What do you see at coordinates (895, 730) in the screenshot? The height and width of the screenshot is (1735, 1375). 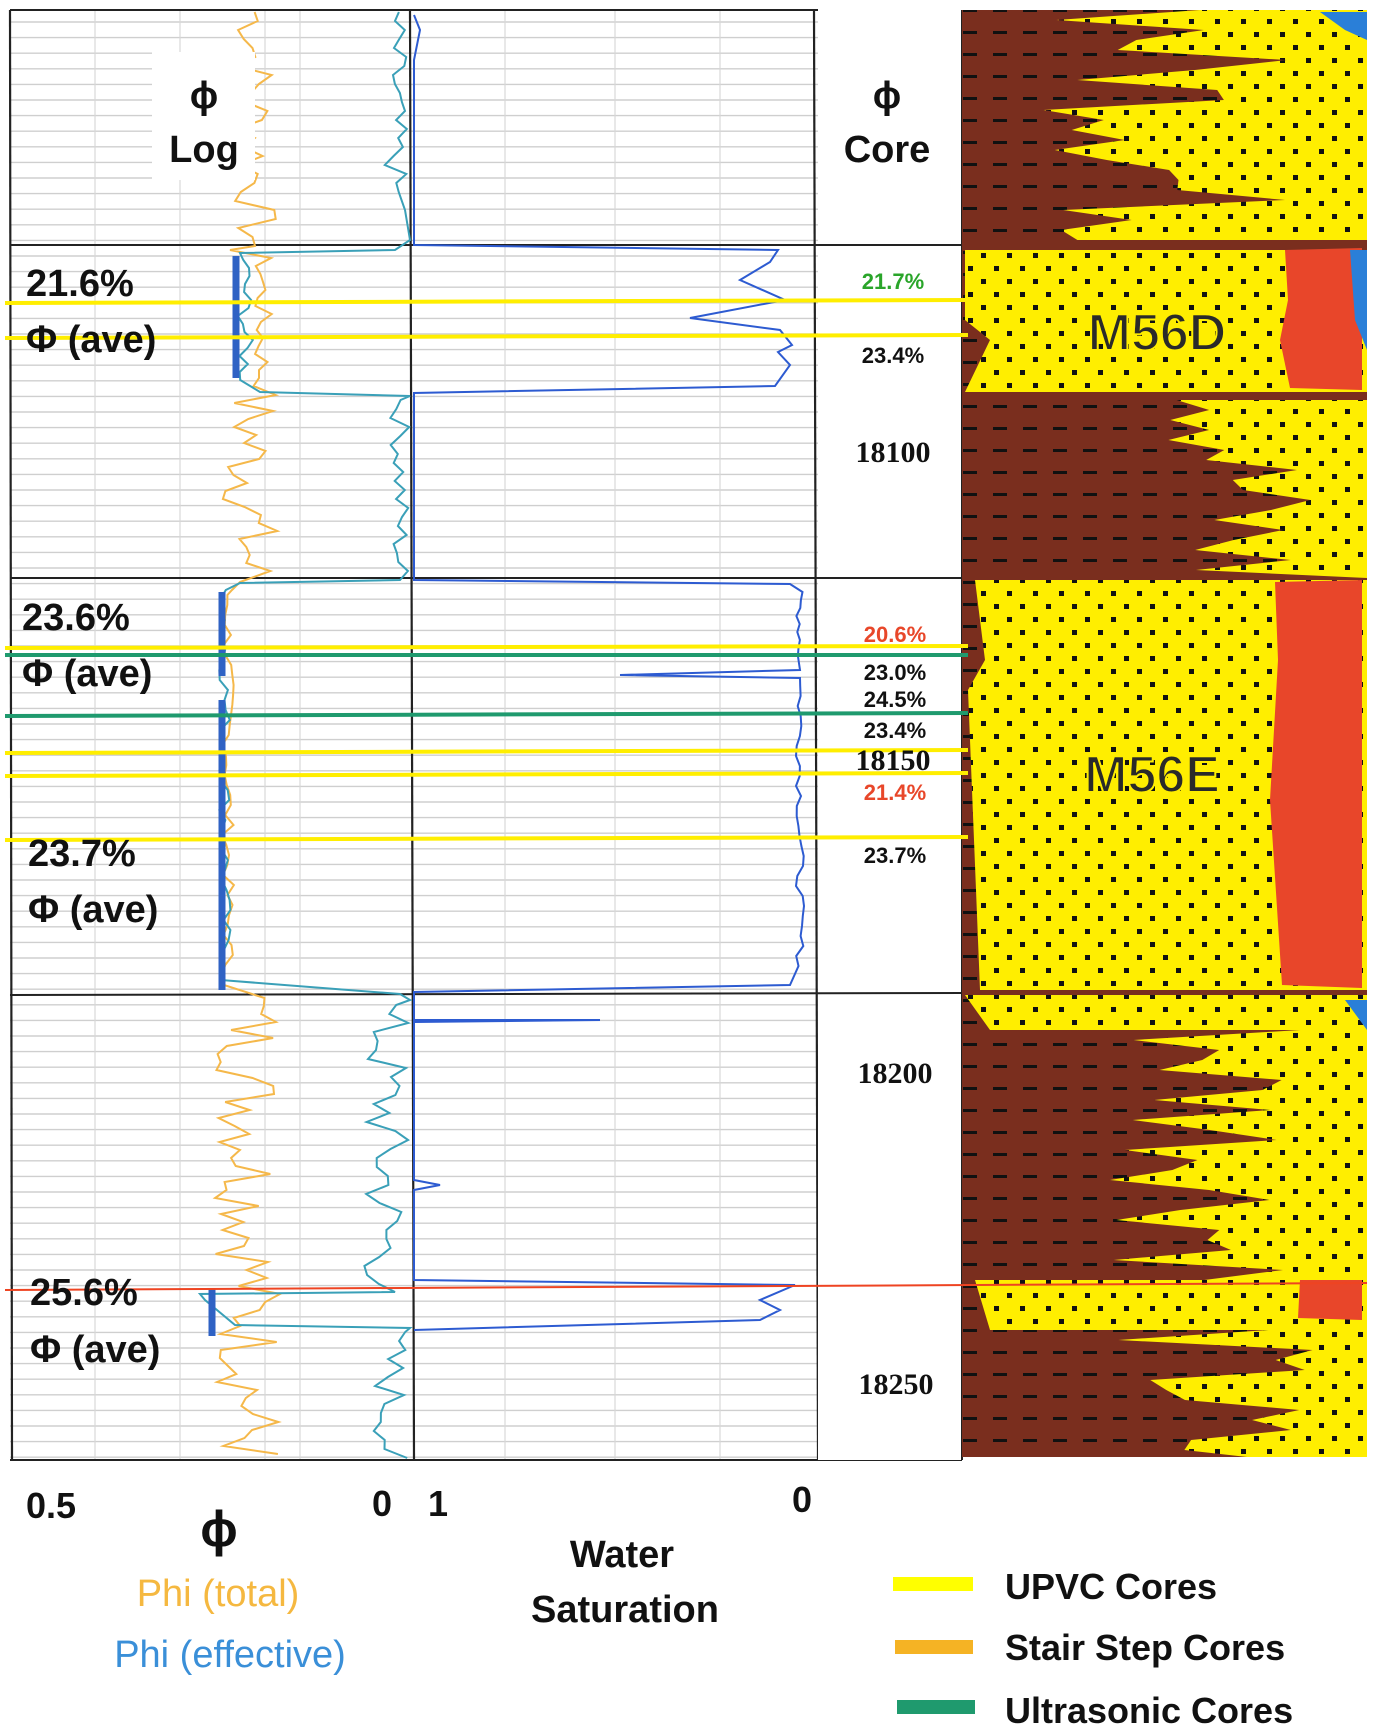 I see `core-value-6: 23.4%` at bounding box center [895, 730].